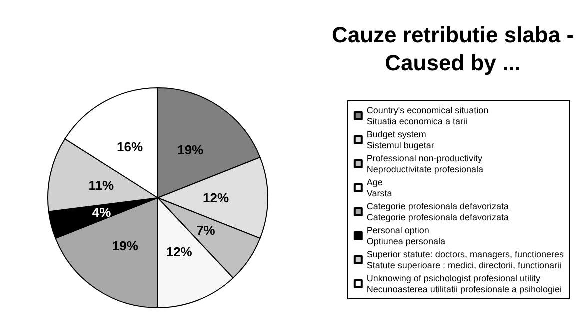  I want to click on legend-label: Superior statute: doctors, managers, functioneres Statute superioare : medici, directorii, functionarii, so click(465, 260).